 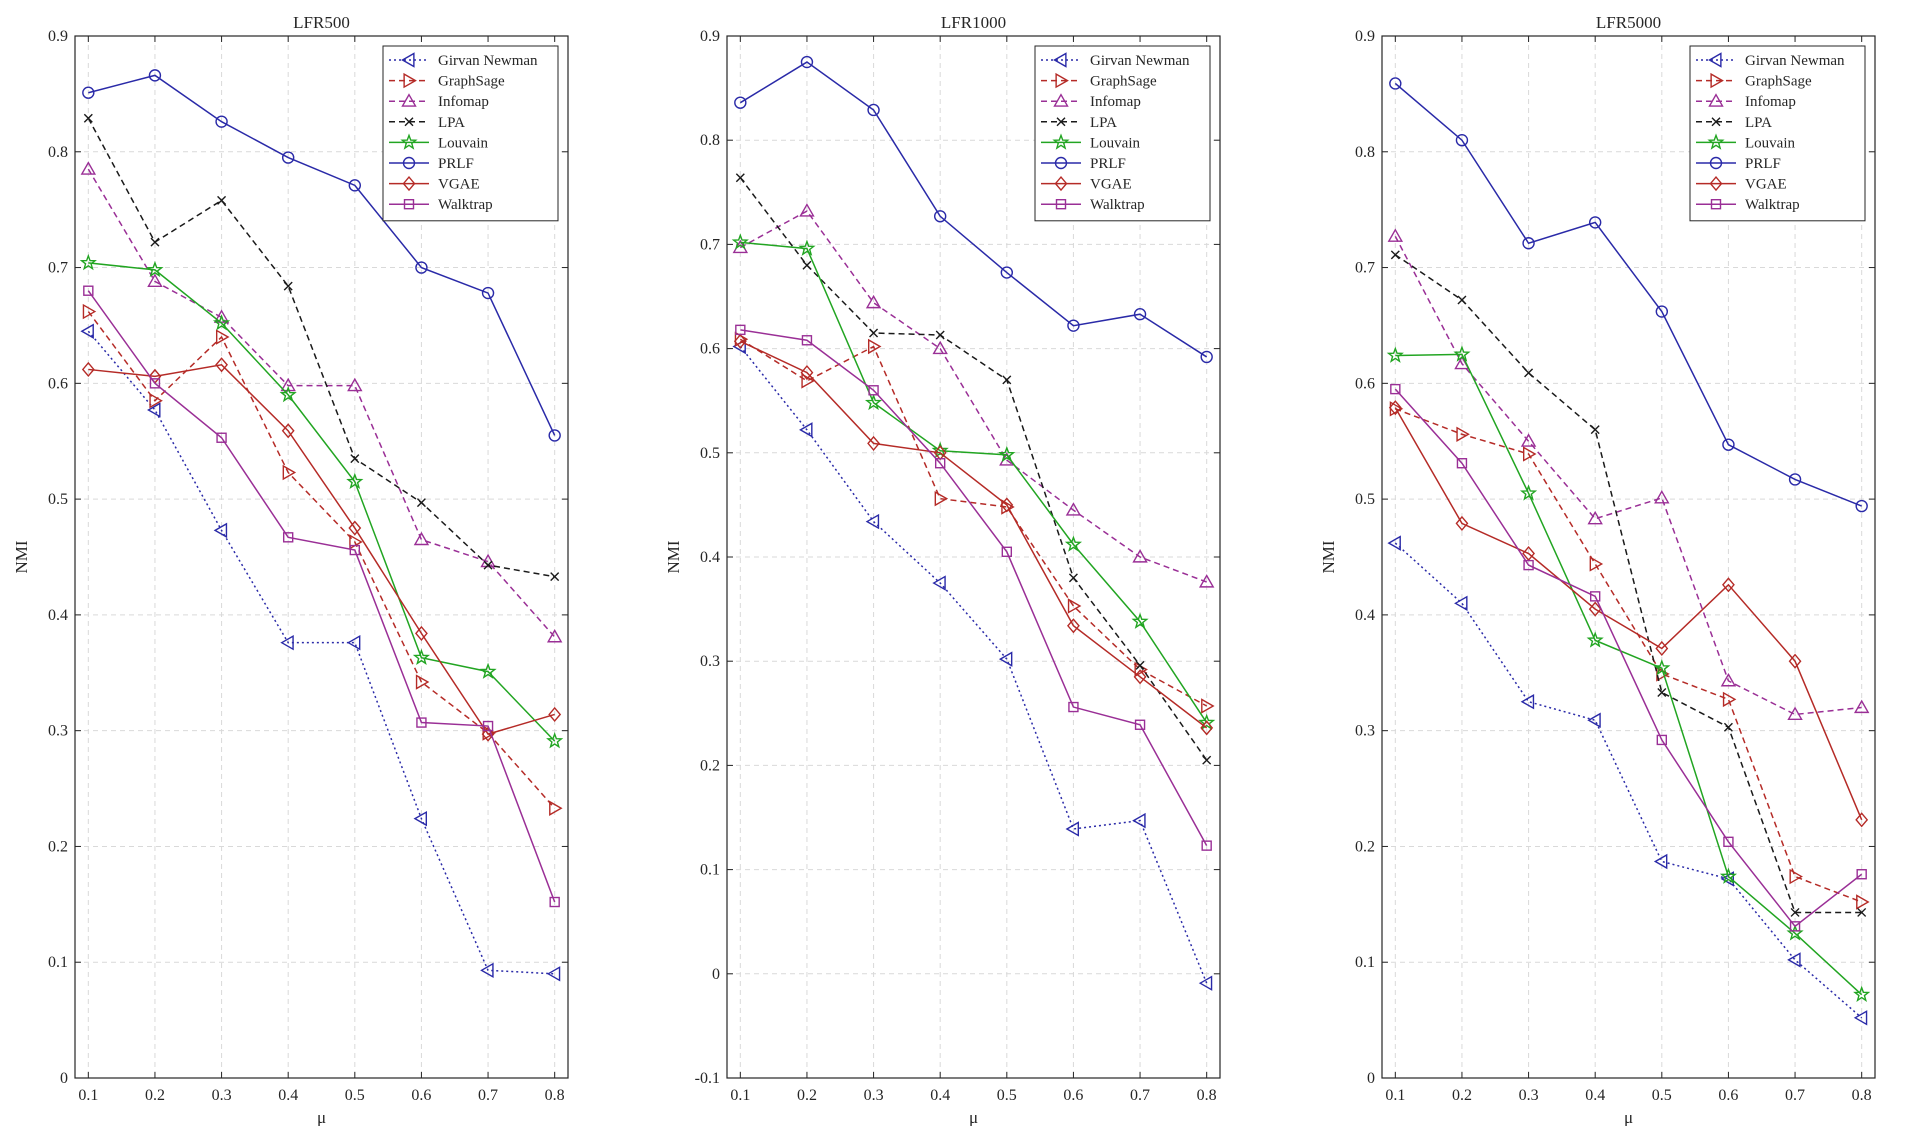 What do you see at coordinates (1365, 615) in the screenshot?
I see `y-tick-label: 0.4` at bounding box center [1365, 615].